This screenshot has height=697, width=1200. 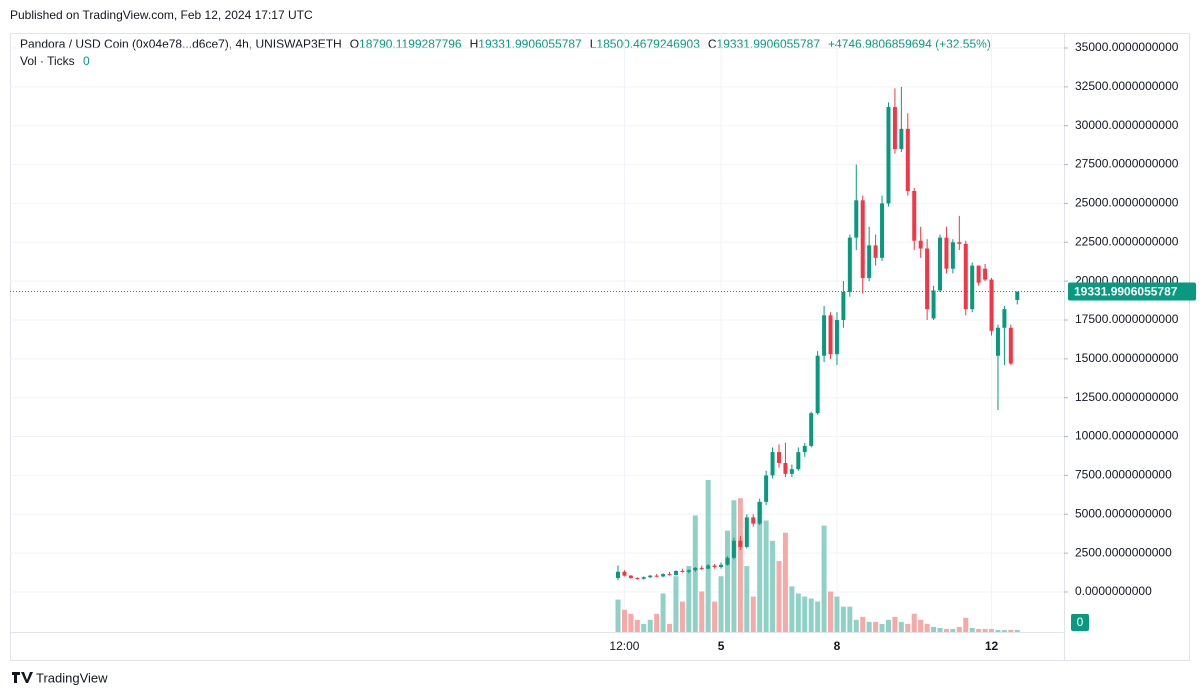 What do you see at coordinates (354, 44) in the screenshot?
I see `ohlc-letter: O` at bounding box center [354, 44].